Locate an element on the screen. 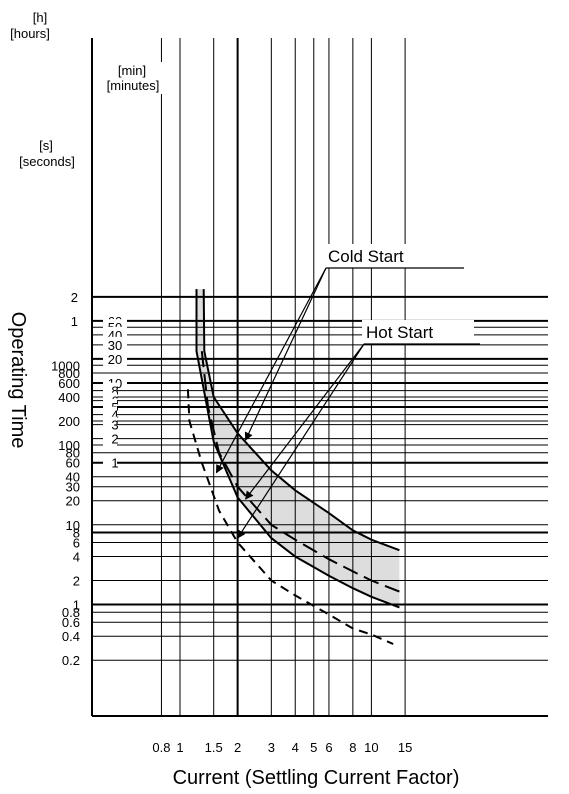  x-tick-label: 2 is located at coordinates (237, 747).